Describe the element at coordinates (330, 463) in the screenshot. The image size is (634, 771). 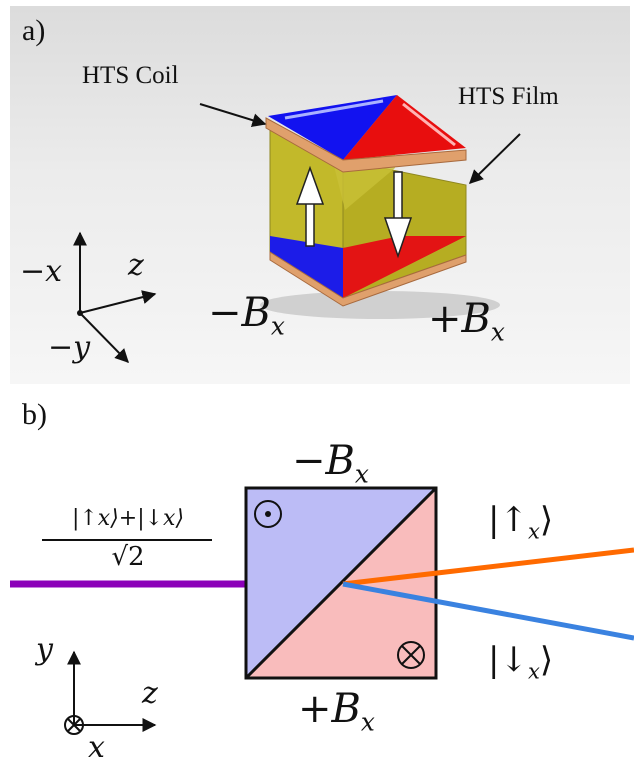
I see `field-minus-bx-b: −Bx` at that location.